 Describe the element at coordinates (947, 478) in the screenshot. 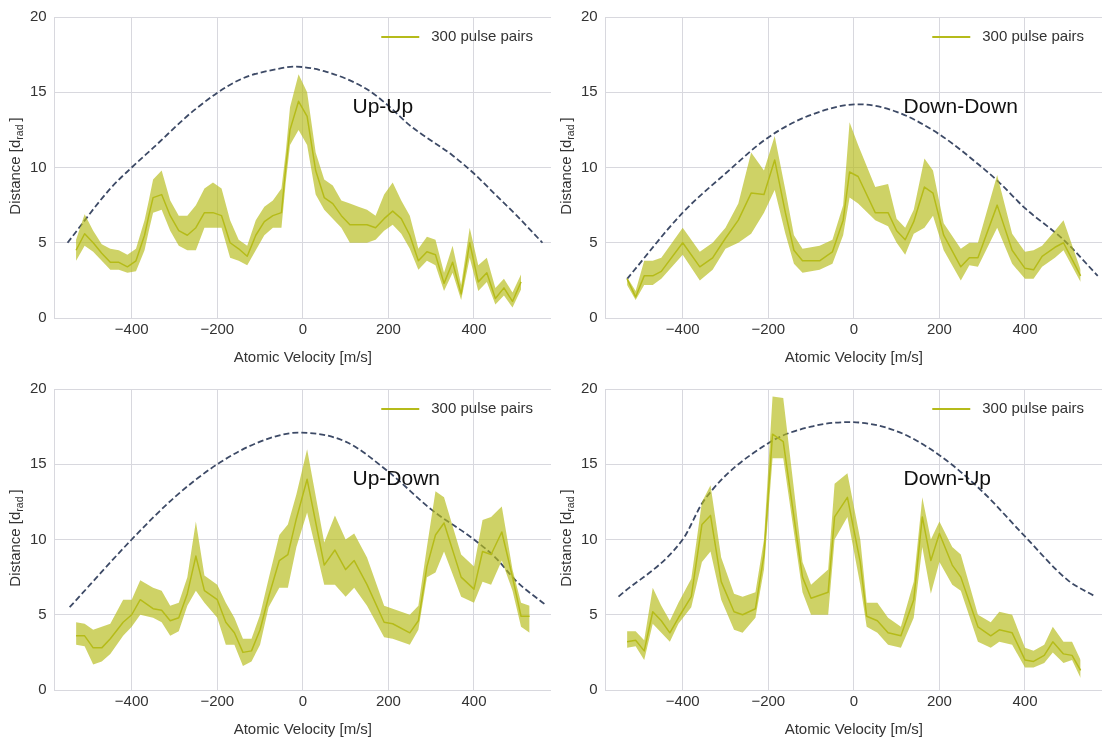

I see `annotation: Down-Up` at that location.